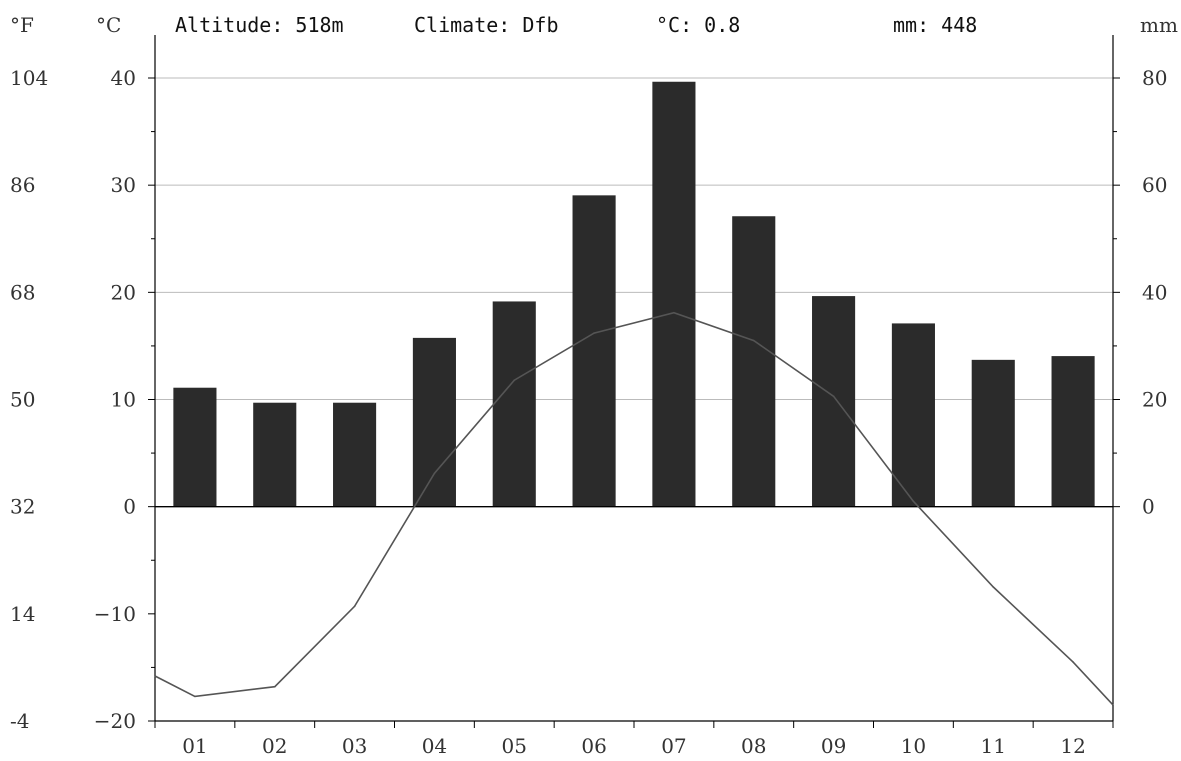  Describe the element at coordinates (22, 614) in the screenshot. I see `fahrenheit-tick-label: 14` at that location.